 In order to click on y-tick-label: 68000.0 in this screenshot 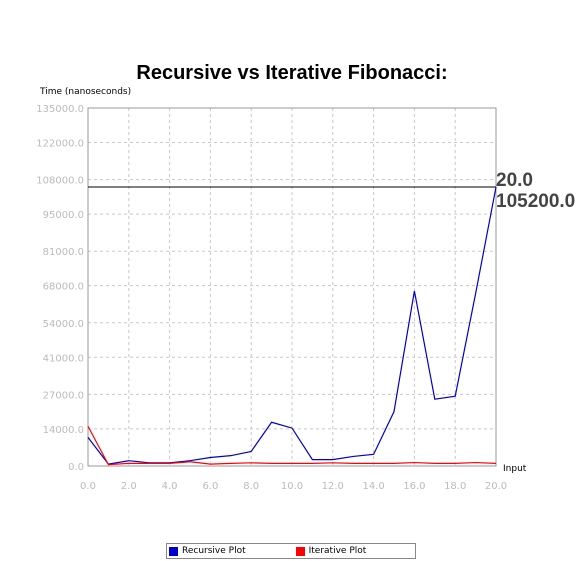, I will do `click(63, 287)`.